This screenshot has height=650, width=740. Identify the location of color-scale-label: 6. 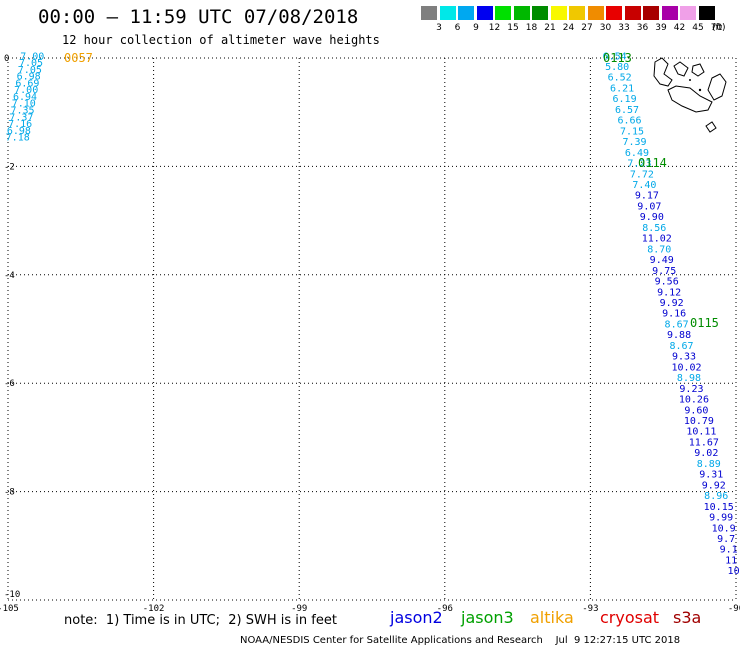
(457, 28).